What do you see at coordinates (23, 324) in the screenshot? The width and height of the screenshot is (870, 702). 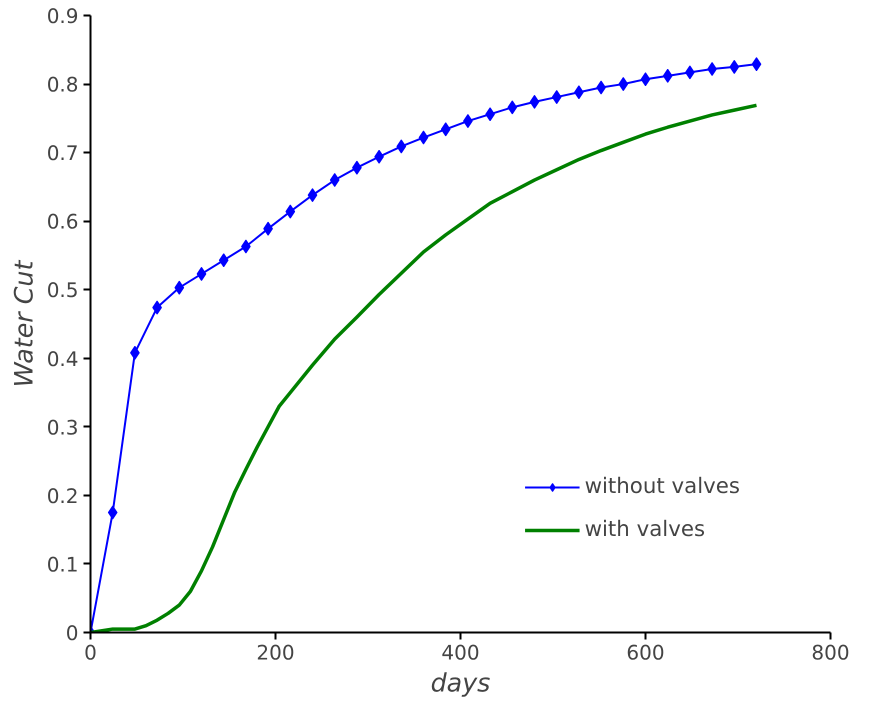 I see `y-axis-title: Water Cut` at bounding box center [23, 324].